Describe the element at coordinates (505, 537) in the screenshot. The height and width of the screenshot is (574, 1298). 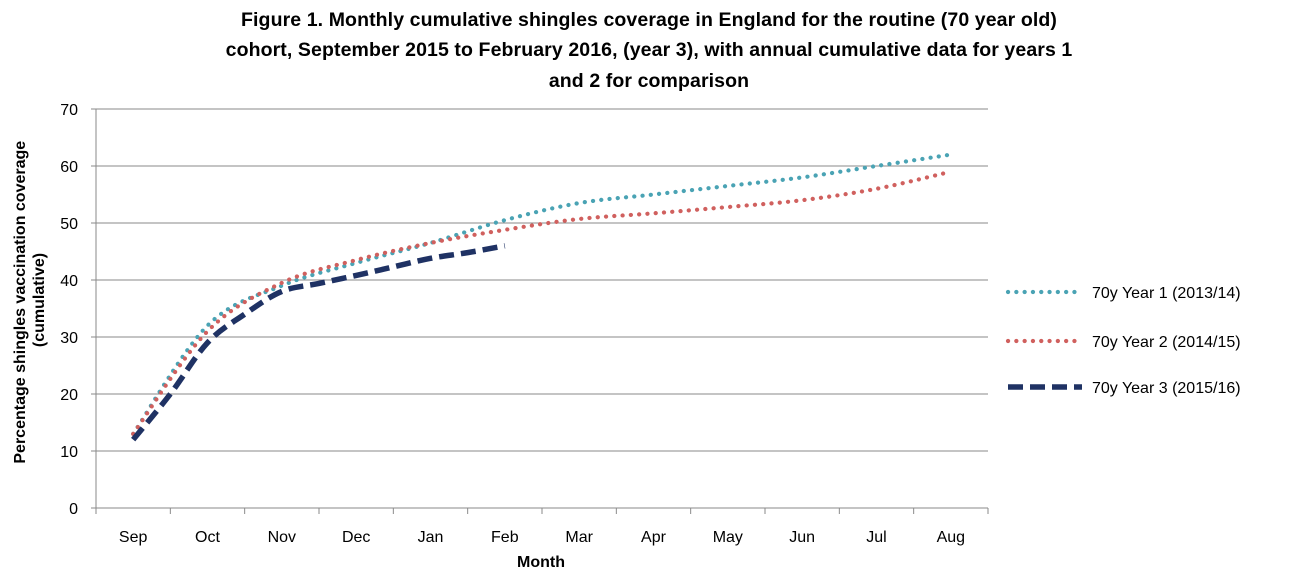
I see `x-tick-label: Feb` at that location.